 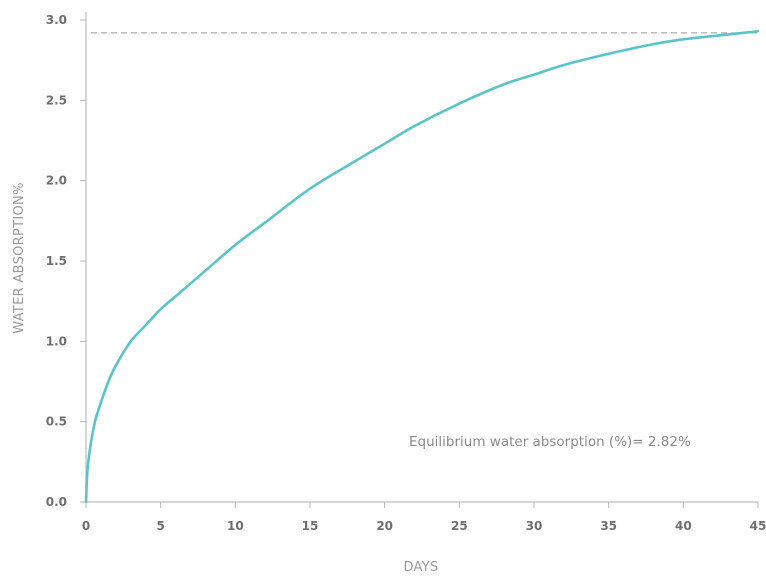 What do you see at coordinates (384, 526) in the screenshot?
I see `x-tick-label: 20` at bounding box center [384, 526].